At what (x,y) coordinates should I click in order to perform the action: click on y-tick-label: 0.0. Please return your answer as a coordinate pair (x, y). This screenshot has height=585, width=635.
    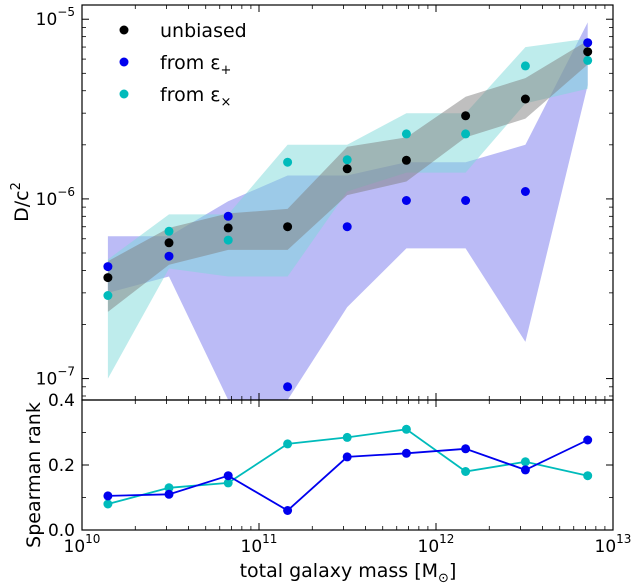
    Looking at the image, I should click on (61, 531).